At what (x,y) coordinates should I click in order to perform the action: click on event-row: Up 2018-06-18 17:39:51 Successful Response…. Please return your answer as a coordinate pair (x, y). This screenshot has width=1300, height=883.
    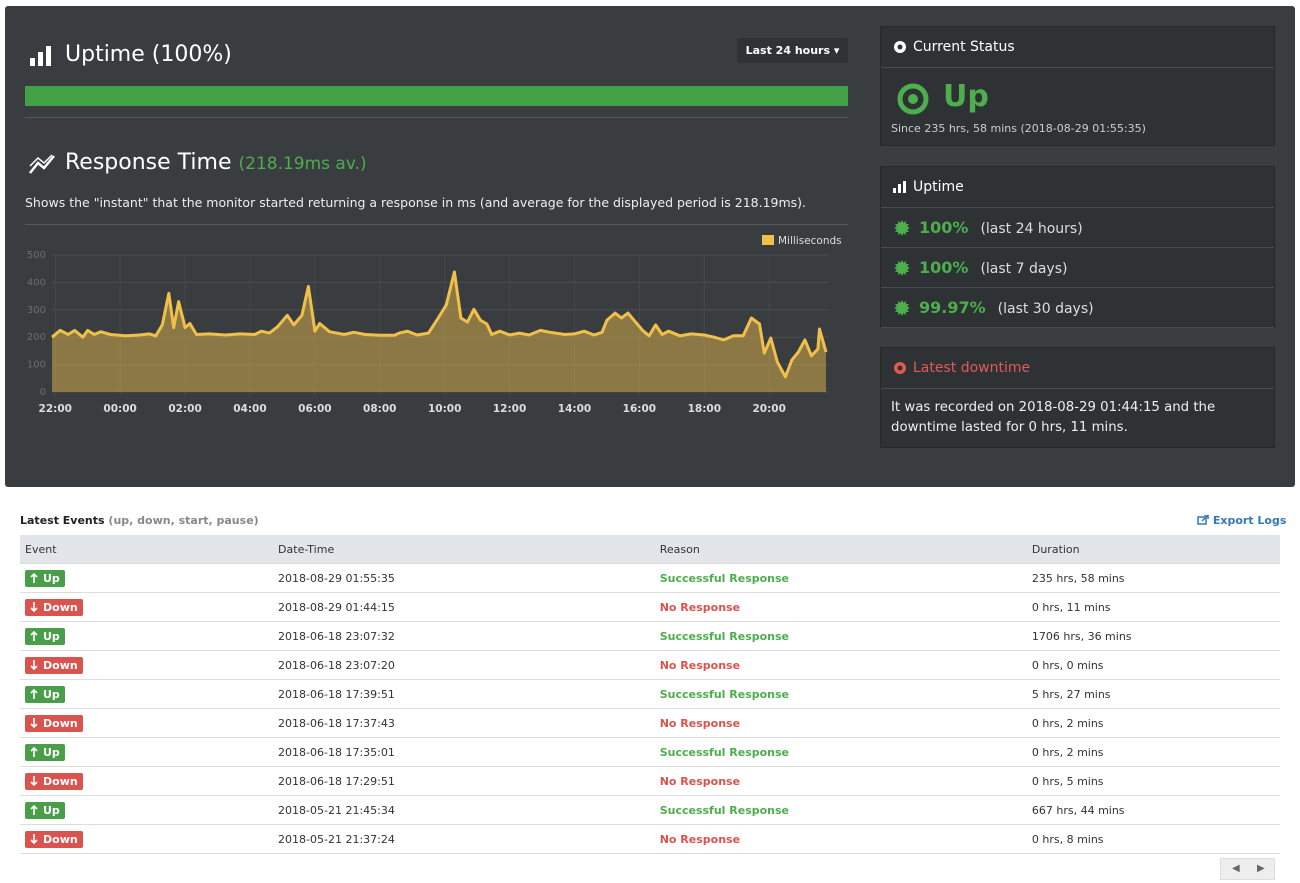
    Looking at the image, I should click on (650, 694).